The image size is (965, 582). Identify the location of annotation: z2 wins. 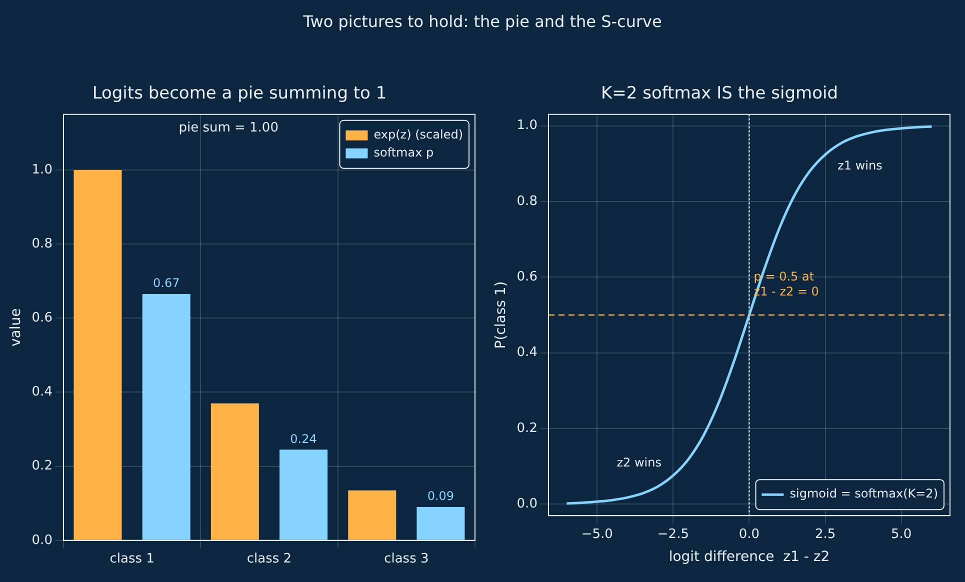
(639, 463).